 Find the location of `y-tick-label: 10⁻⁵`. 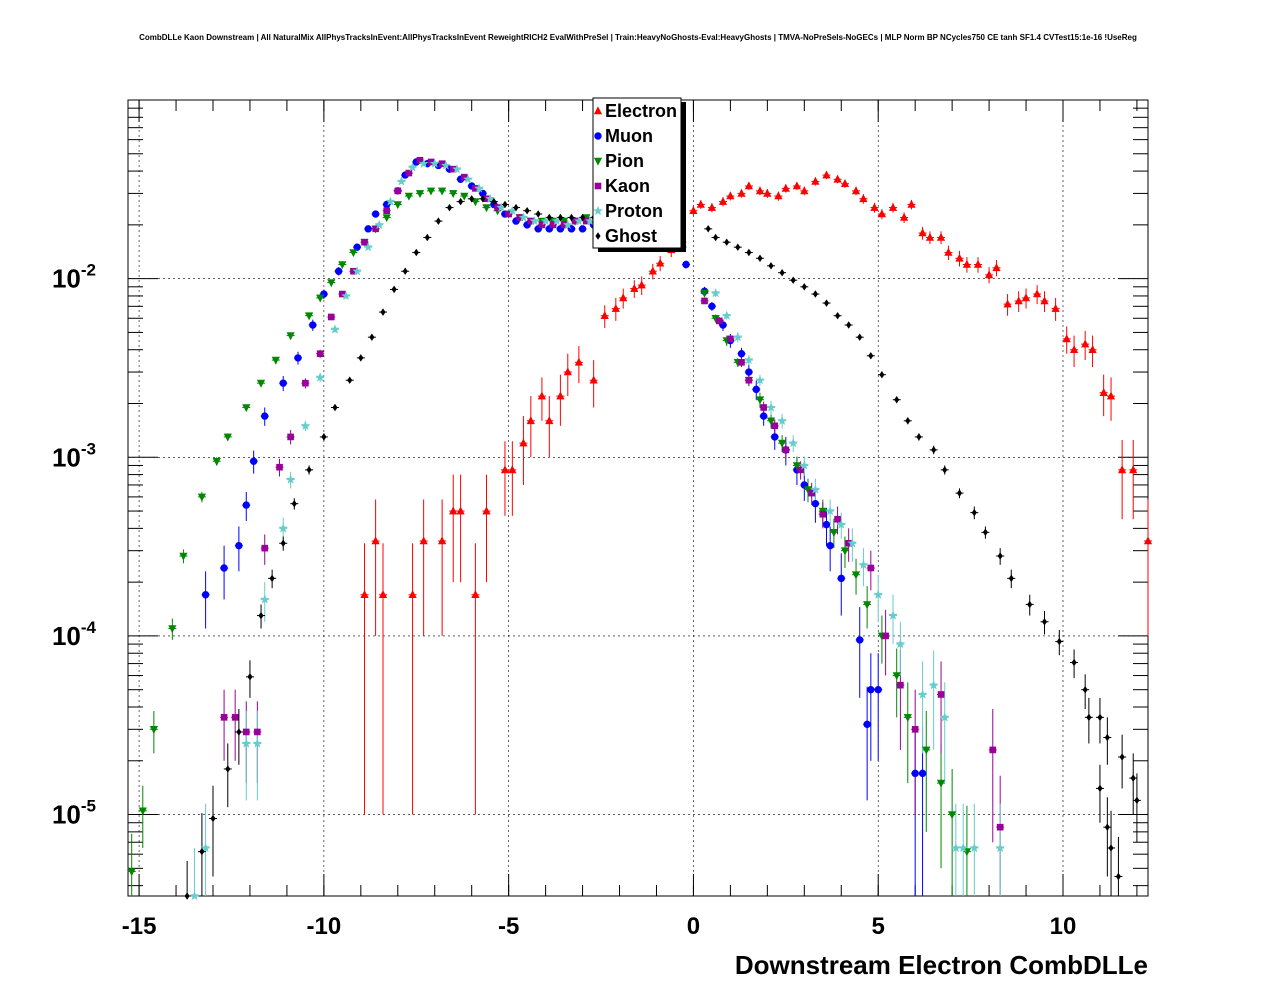

y-tick-label: 10⁻⁵ is located at coordinates (74, 813).